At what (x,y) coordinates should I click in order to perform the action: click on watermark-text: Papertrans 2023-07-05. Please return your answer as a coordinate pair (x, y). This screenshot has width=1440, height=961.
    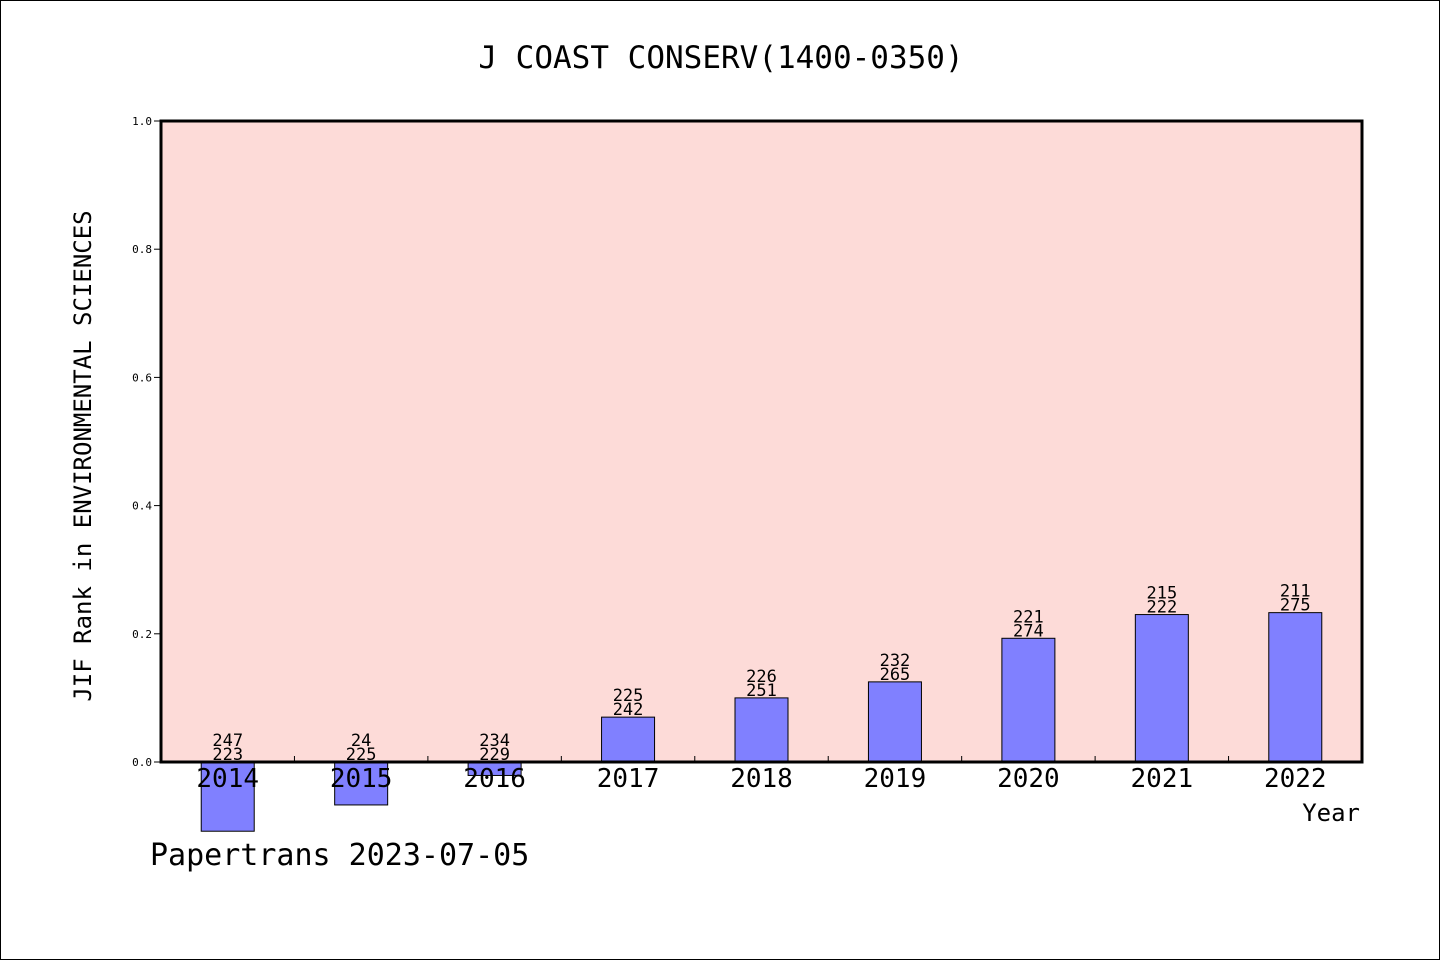
    Looking at the image, I should click on (339, 855).